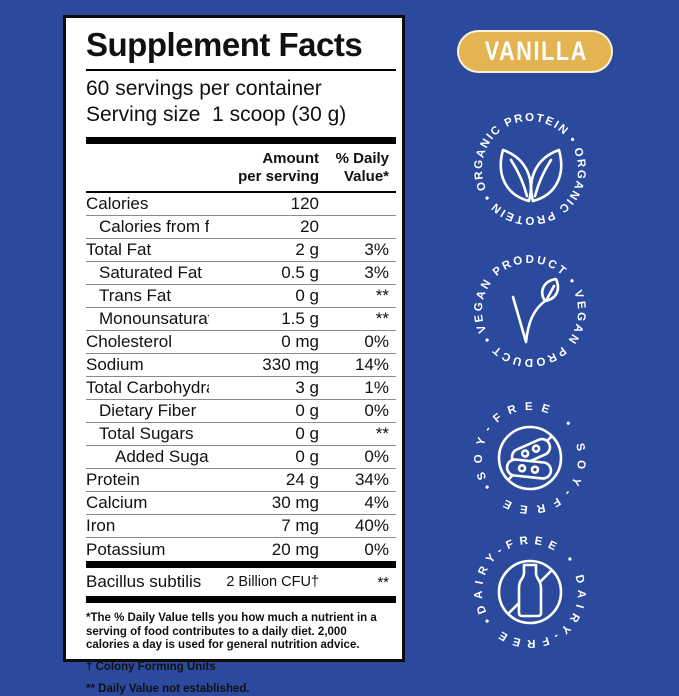 This screenshot has width=679, height=696. What do you see at coordinates (117, 503) in the screenshot?
I see `nutrient-name: Calcium` at bounding box center [117, 503].